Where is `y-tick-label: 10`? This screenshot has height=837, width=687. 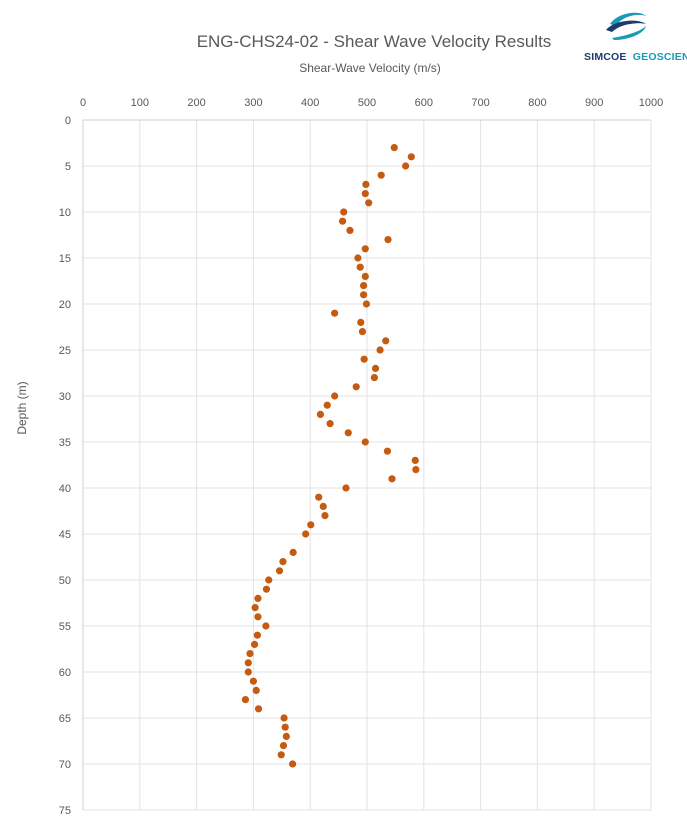 y-tick-label: 10 is located at coordinates (65, 213).